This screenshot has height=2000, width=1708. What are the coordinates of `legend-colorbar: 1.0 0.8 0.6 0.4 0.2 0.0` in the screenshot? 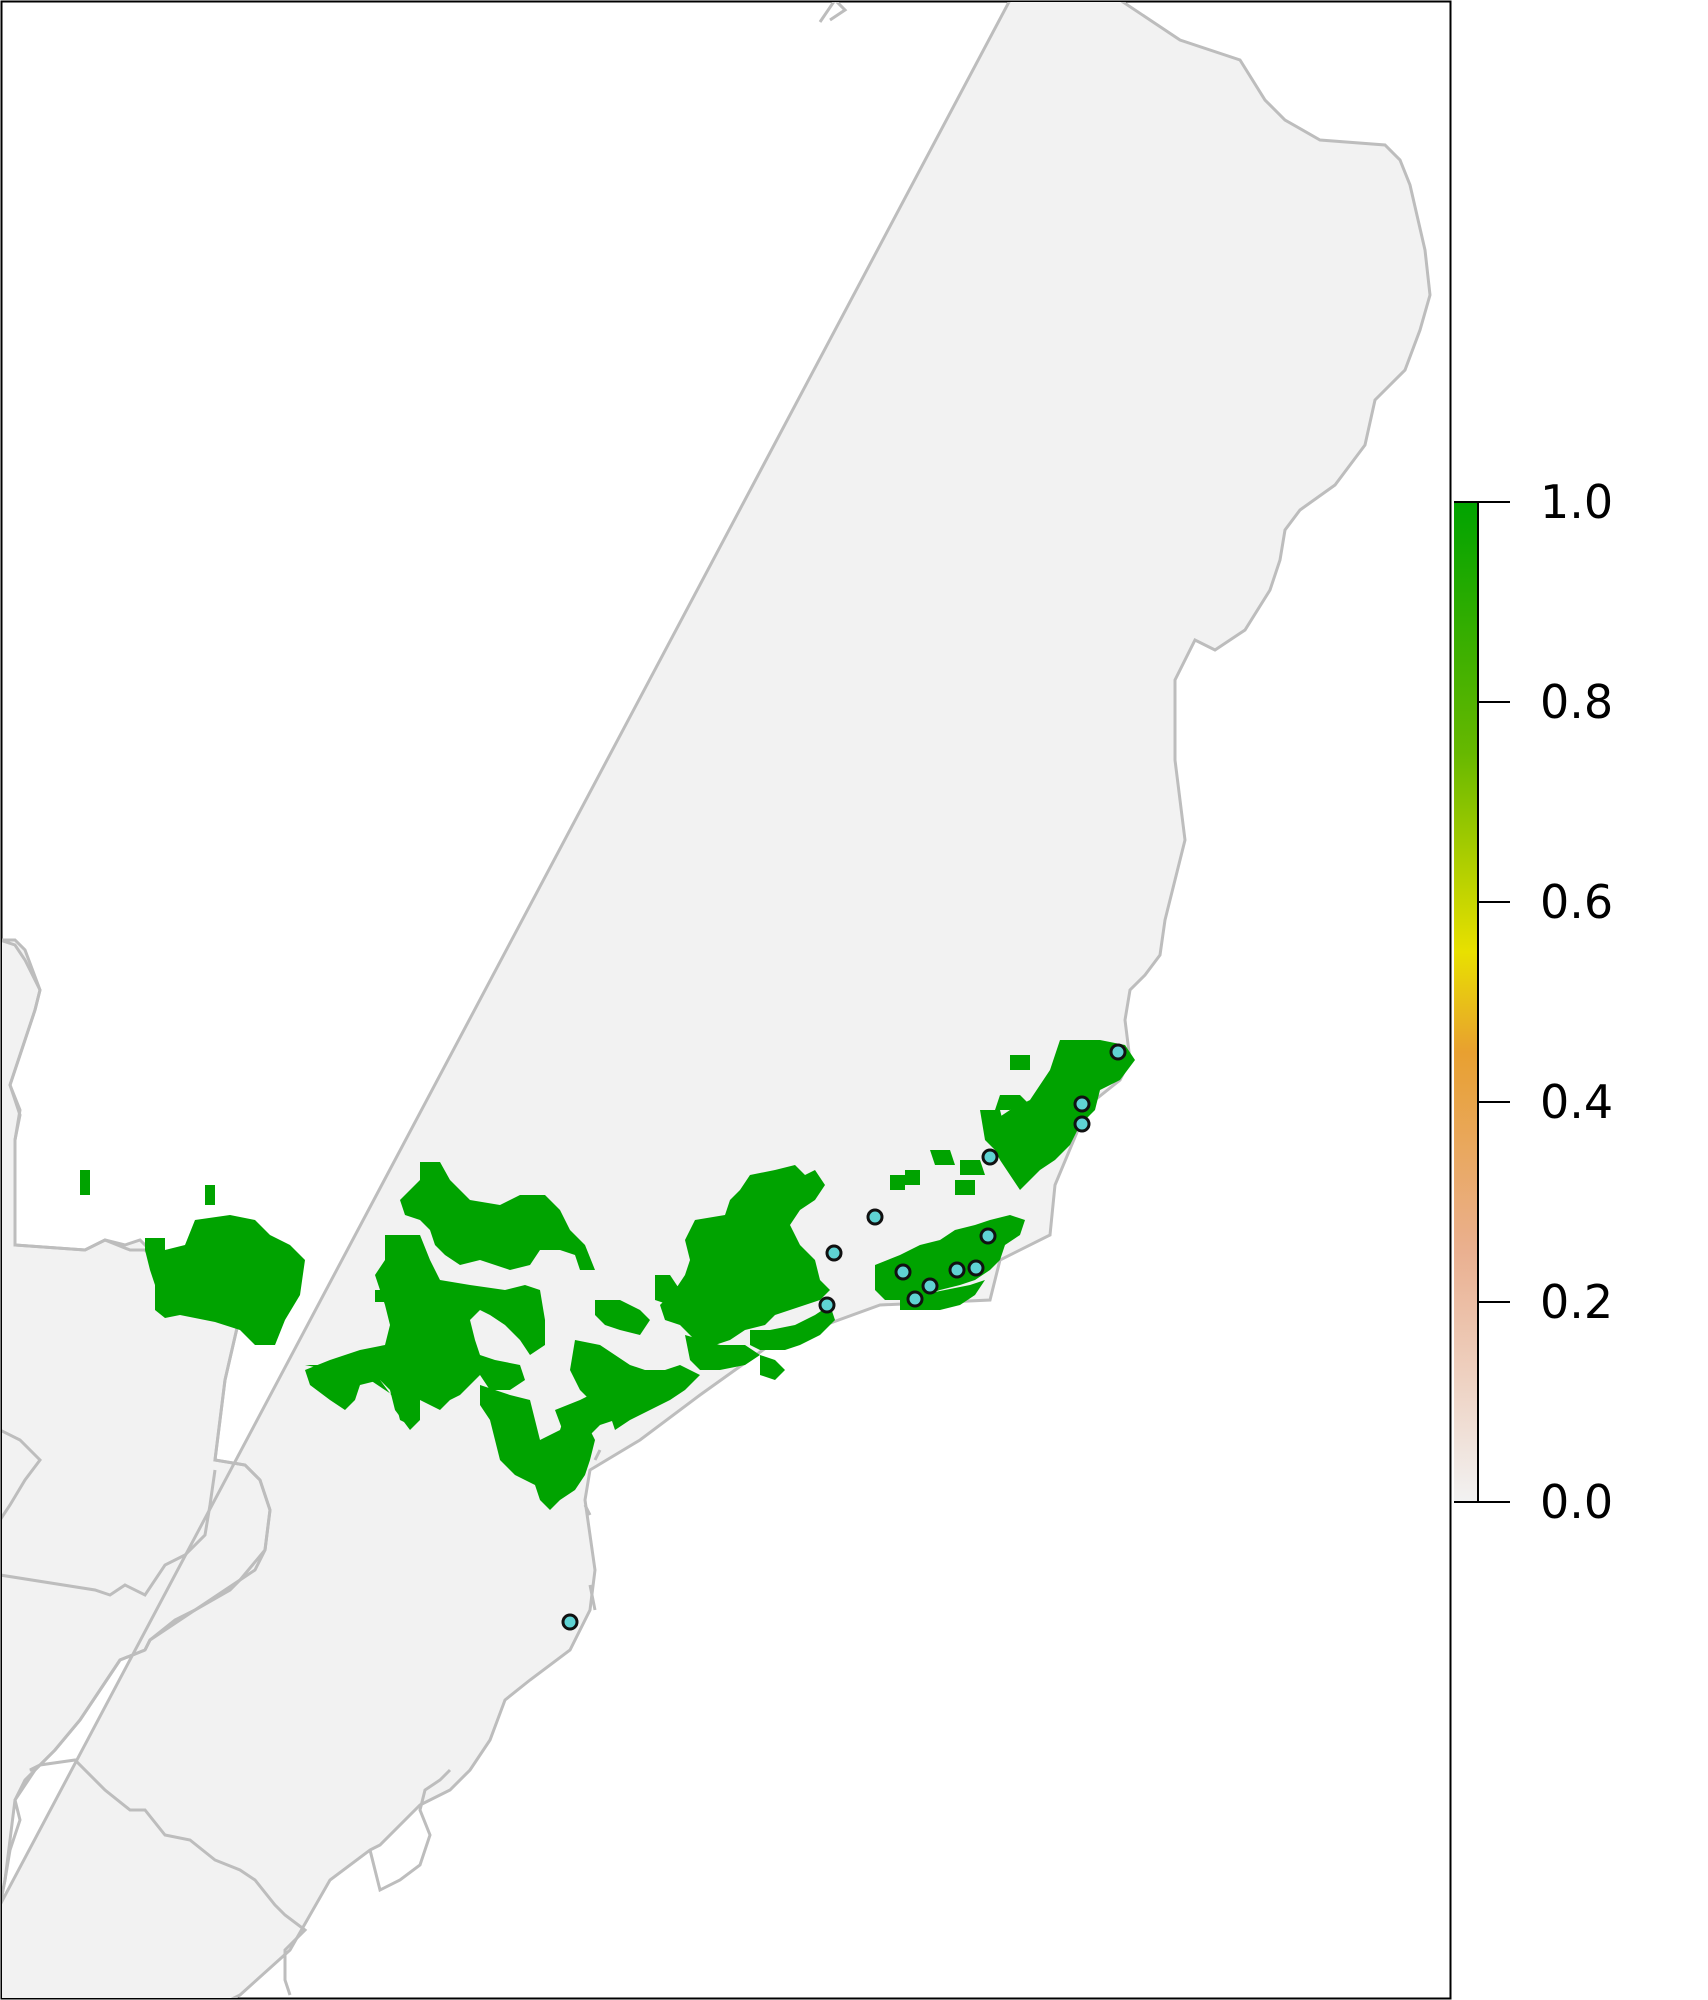 It's located at (1533, 1002).